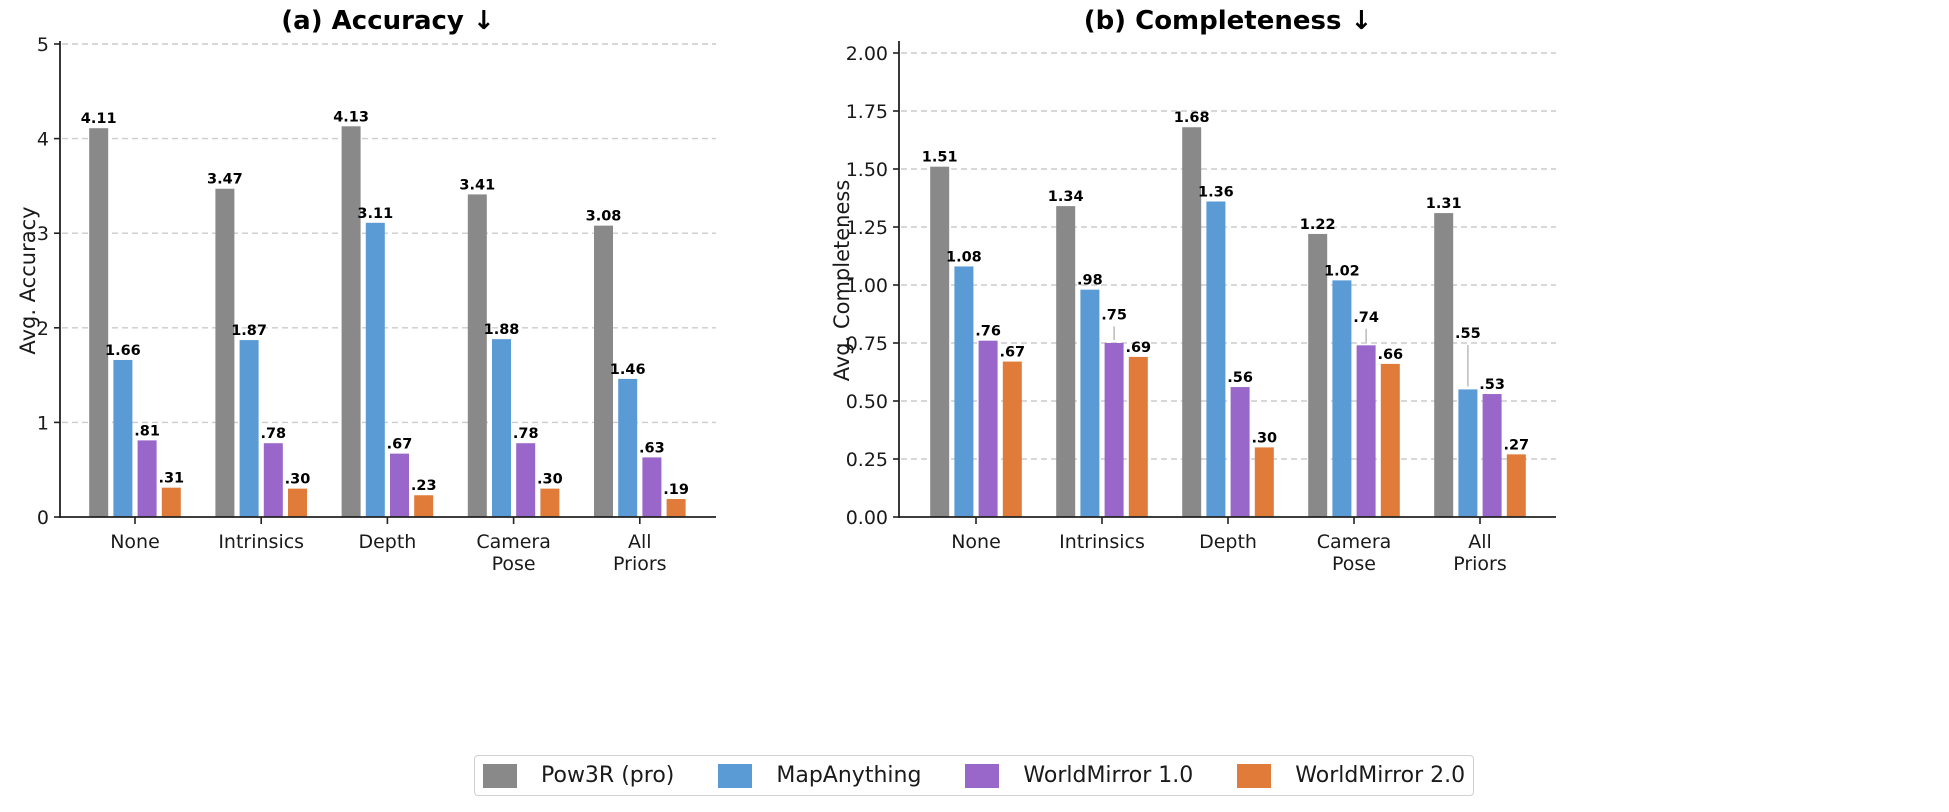 The height and width of the screenshot is (812, 1949). I want to click on data-label: .69, so click(1138, 348).